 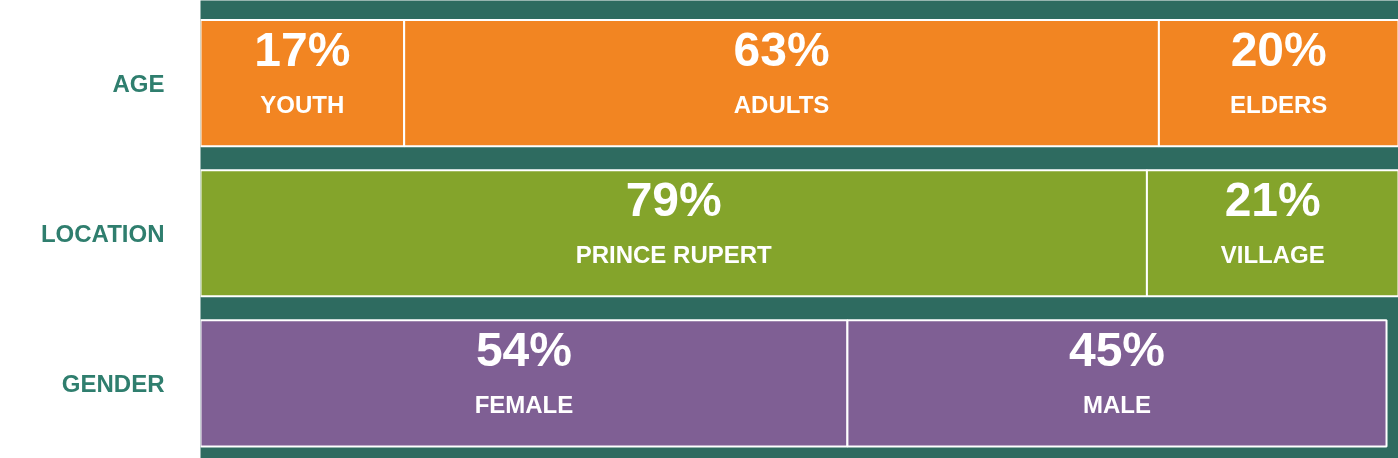 What do you see at coordinates (524, 404) in the screenshot?
I see `series-label: FEMALE` at bounding box center [524, 404].